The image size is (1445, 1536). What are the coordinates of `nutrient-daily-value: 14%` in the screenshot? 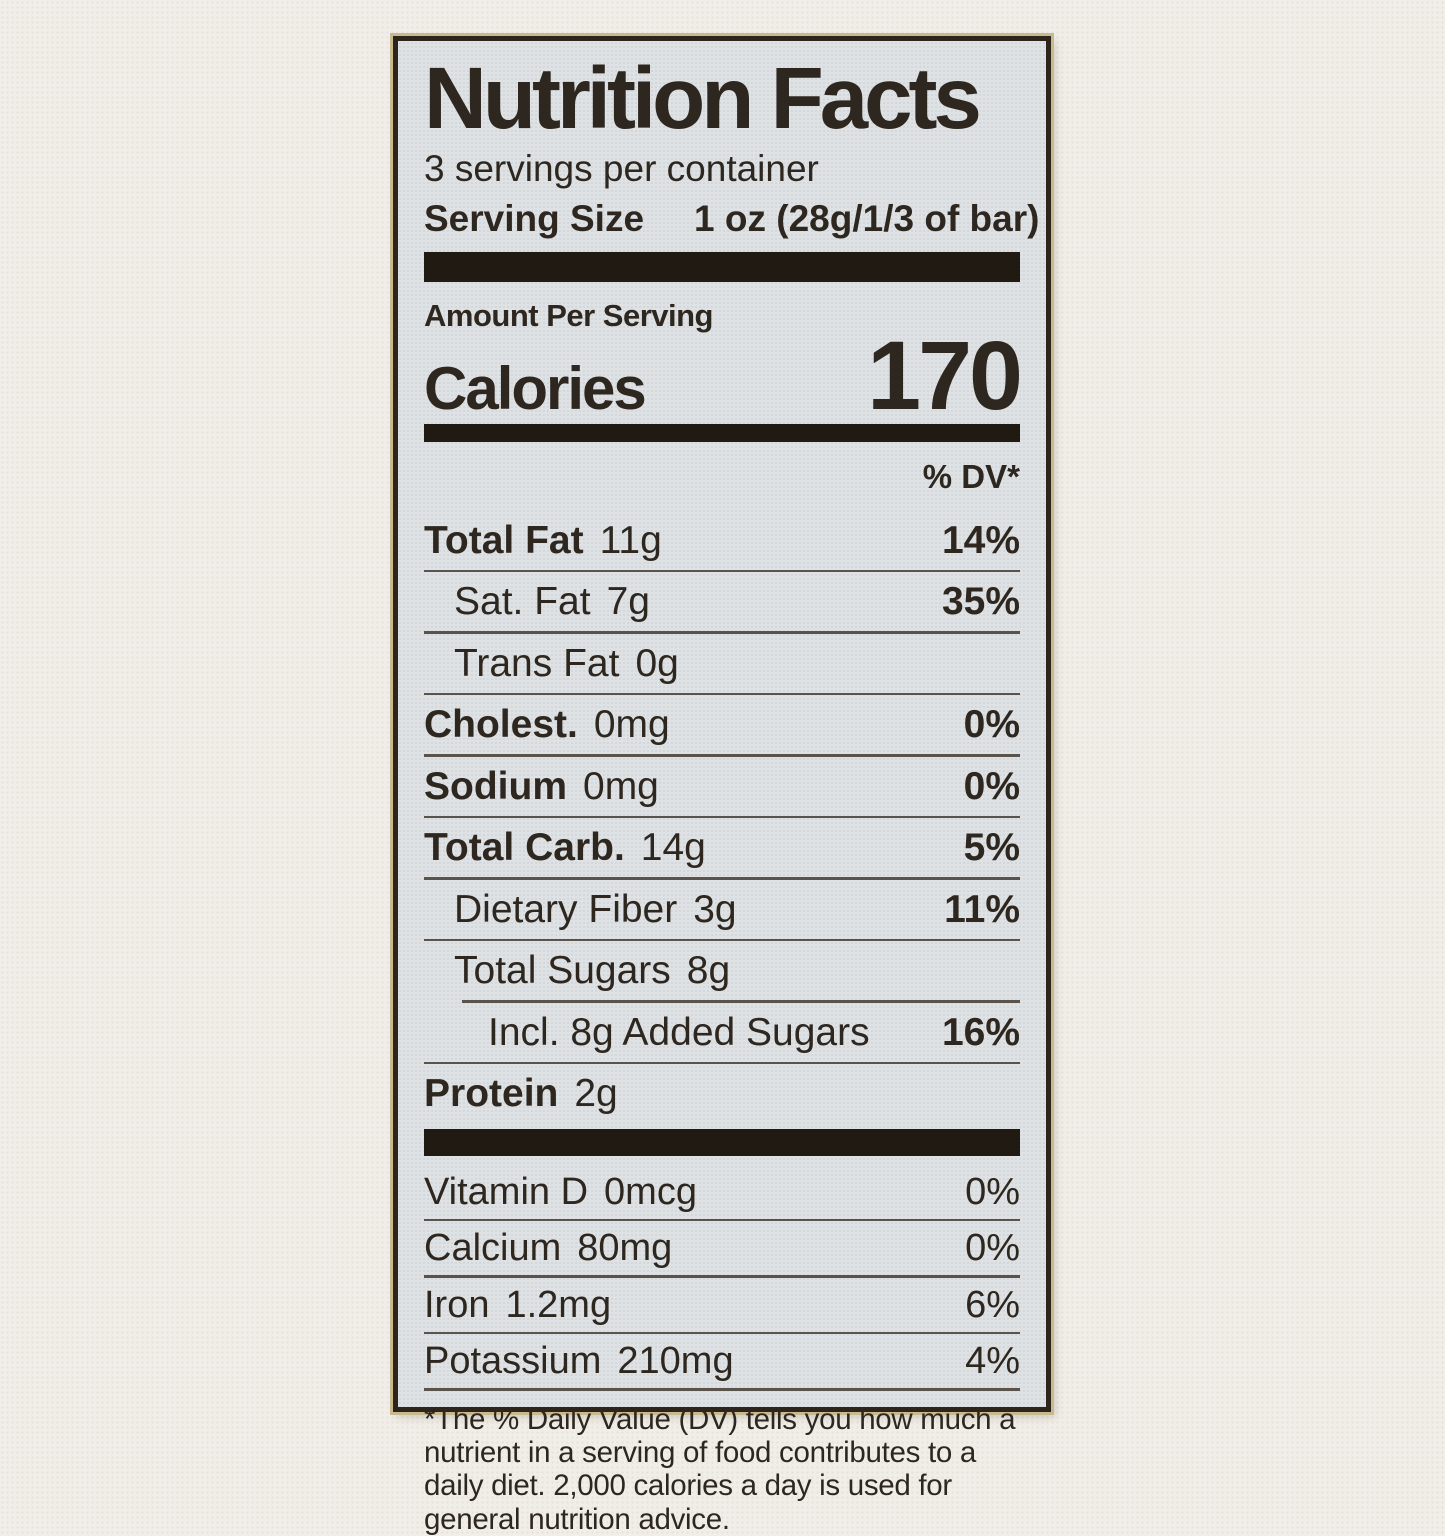 It's located at (980, 540).